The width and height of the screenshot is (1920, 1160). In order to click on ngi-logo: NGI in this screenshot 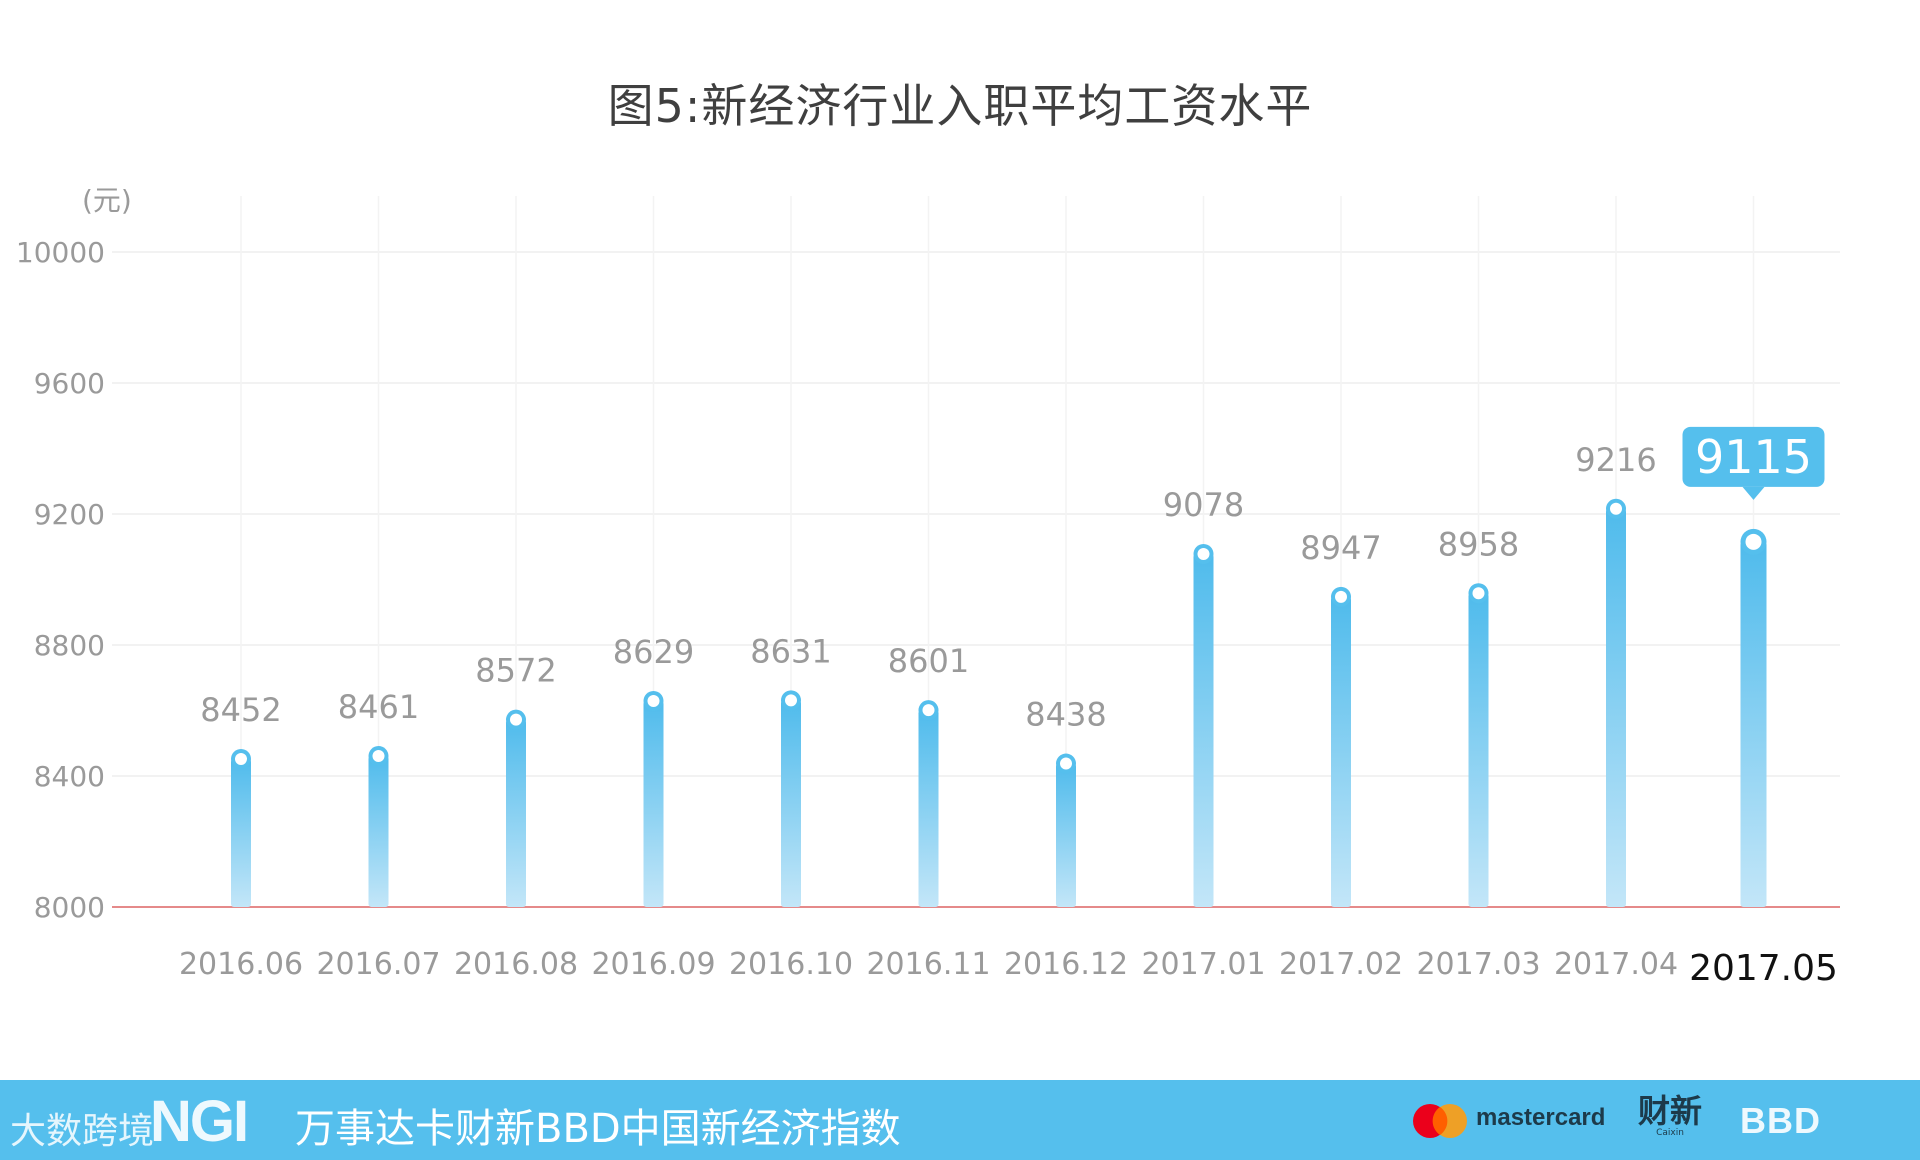, I will do `click(199, 1121)`.